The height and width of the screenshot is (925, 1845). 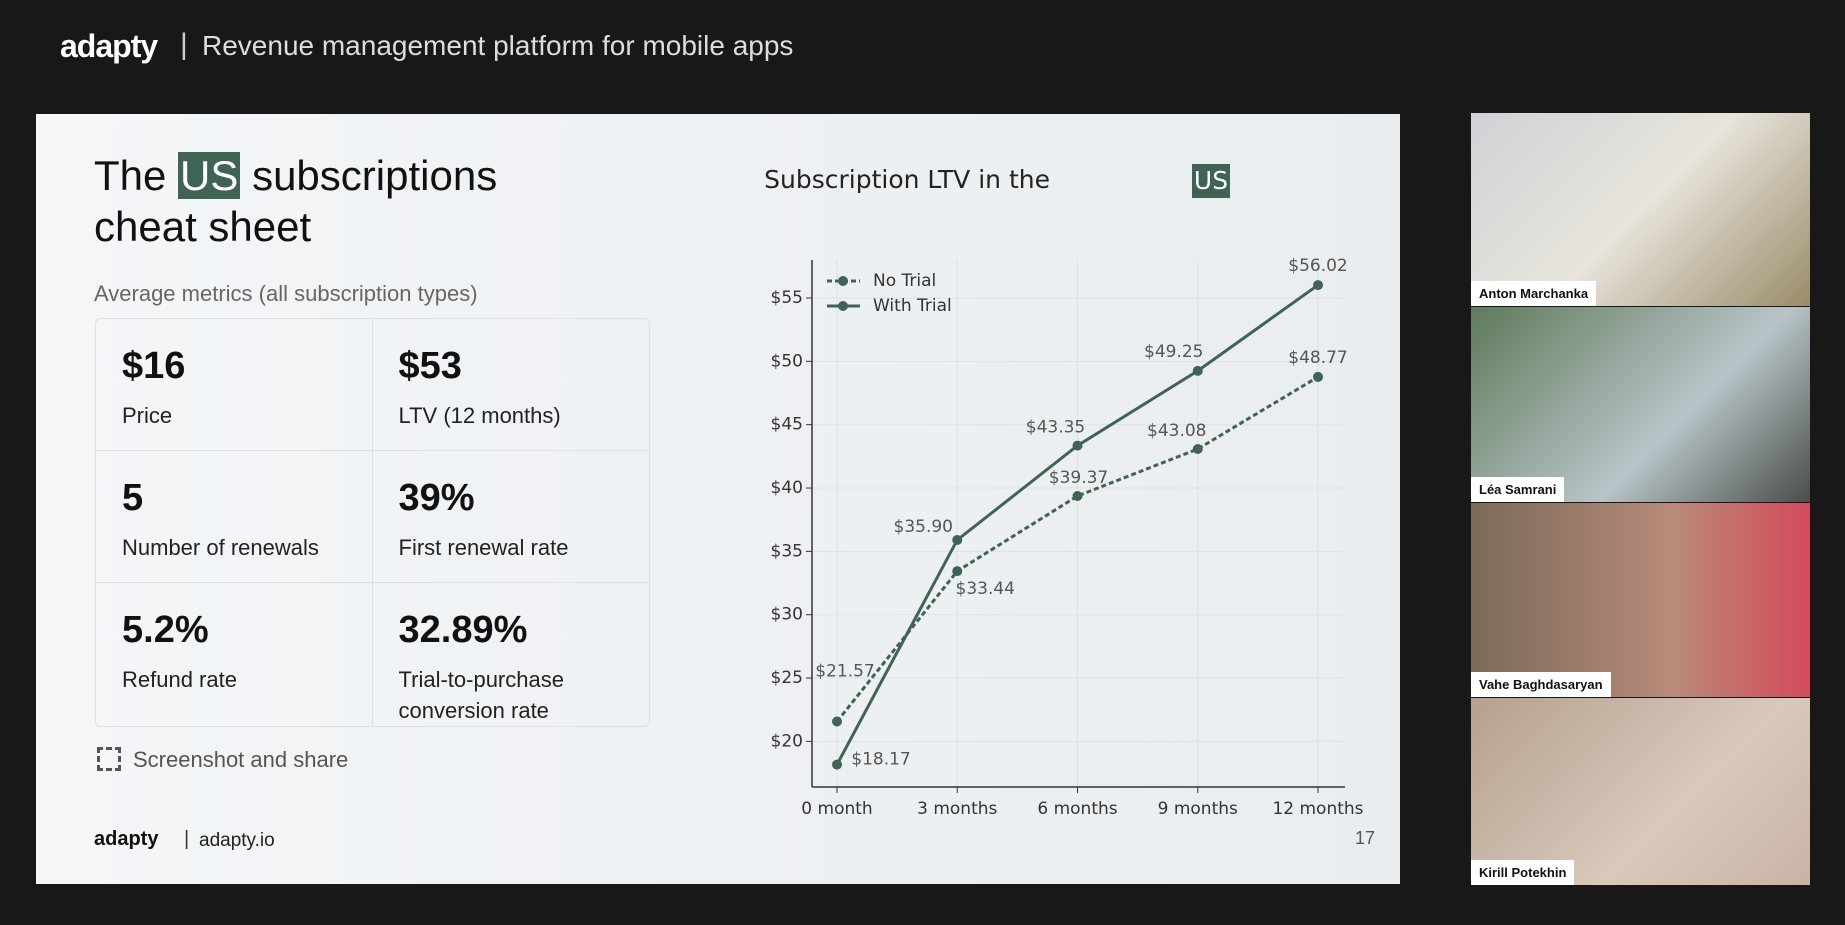 What do you see at coordinates (165, 630) in the screenshot?
I see `metric-value: 5.2%` at bounding box center [165, 630].